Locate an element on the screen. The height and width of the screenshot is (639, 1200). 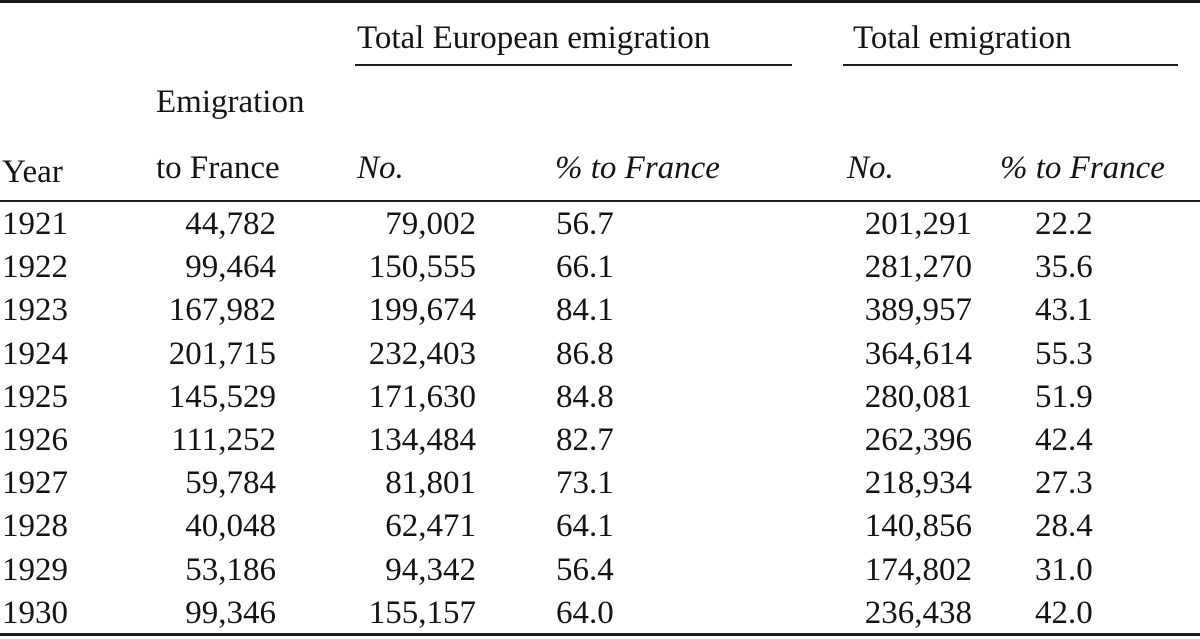
cell-emigration-to-france: 111,252 is located at coordinates (223, 440).